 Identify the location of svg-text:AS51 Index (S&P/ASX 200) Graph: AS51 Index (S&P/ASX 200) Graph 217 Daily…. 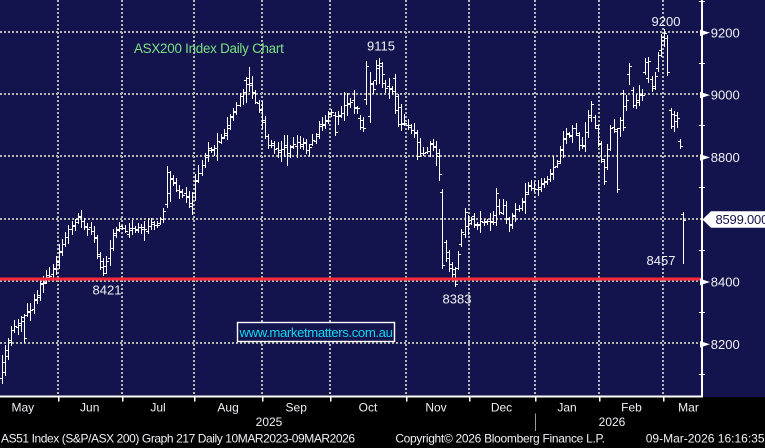
(178, 439).